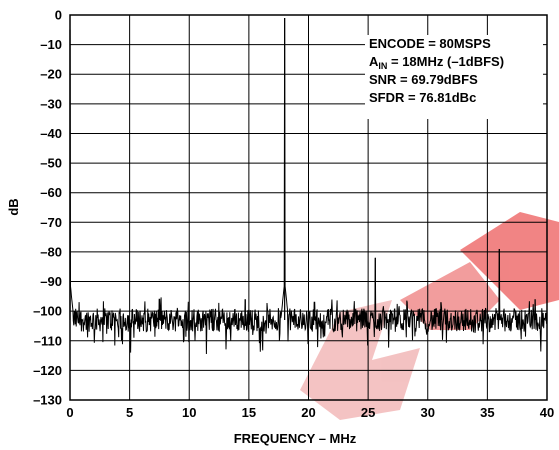 This screenshot has width=559, height=450. I want to click on x-tick-label: 40, so click(547, 412).